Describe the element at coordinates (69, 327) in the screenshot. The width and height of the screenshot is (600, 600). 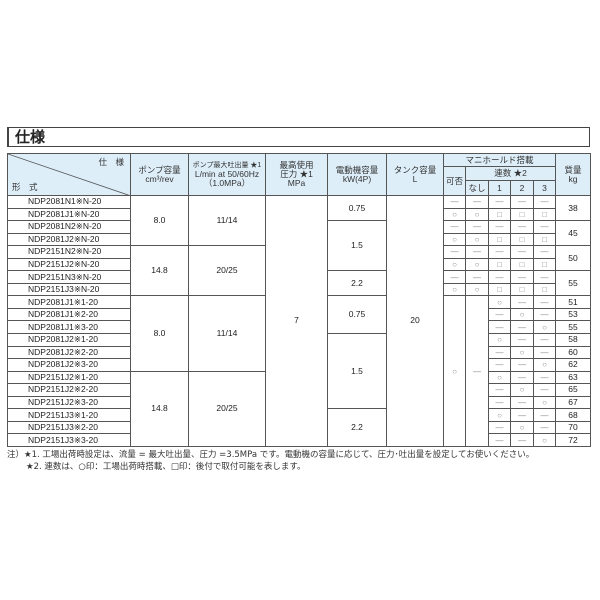
I see `model-cell: NDP2081J1※3-20` at that location.